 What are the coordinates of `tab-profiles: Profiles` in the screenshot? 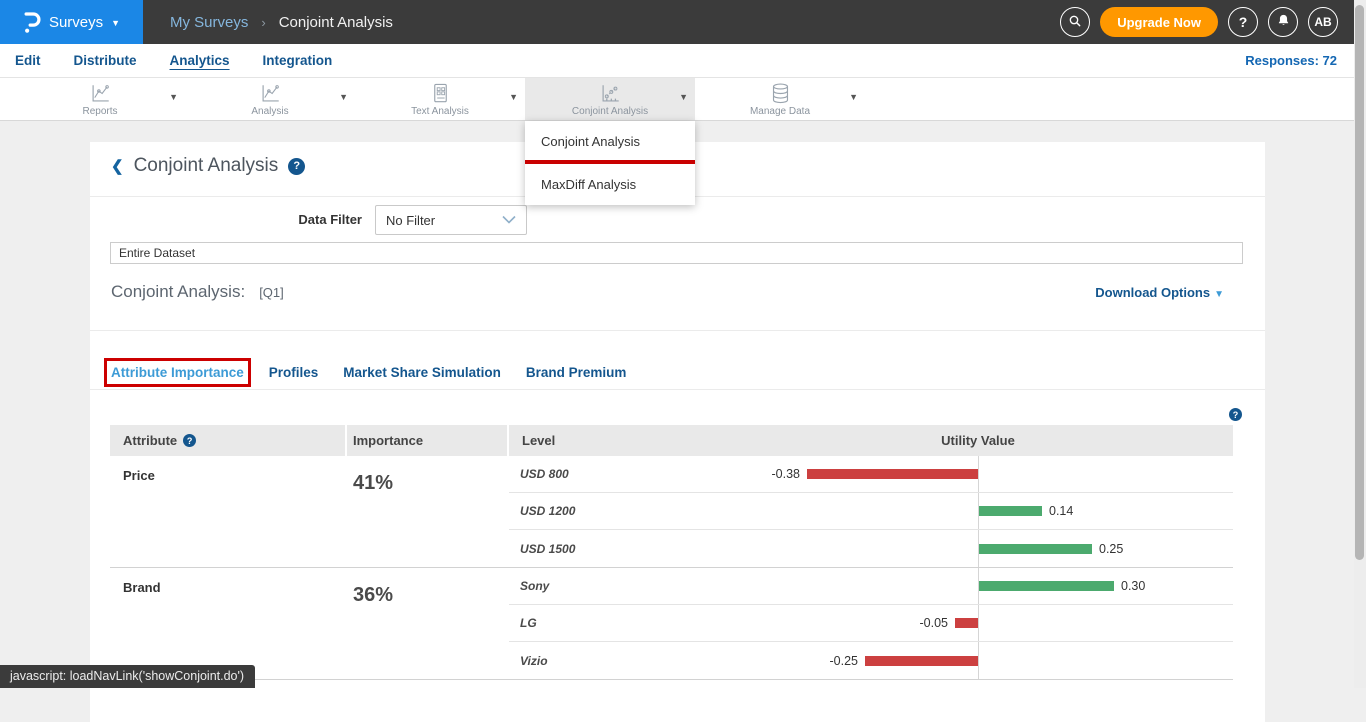 It's located at (293, 372).